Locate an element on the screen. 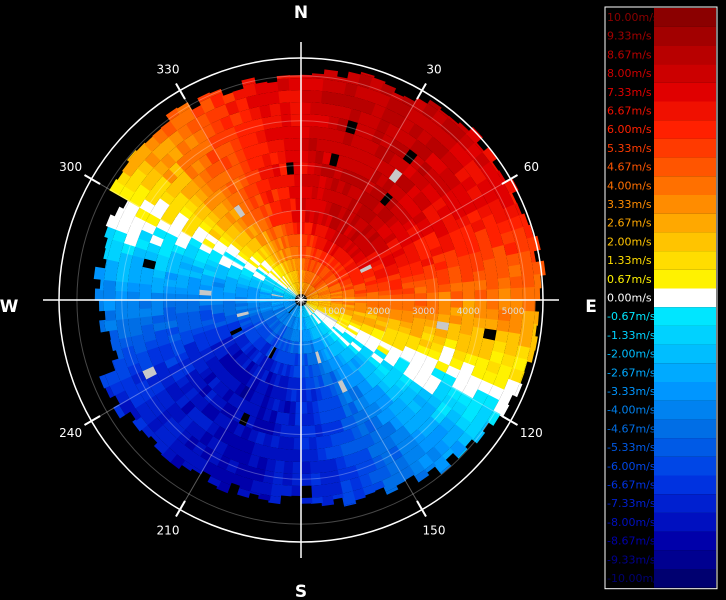 This screenshot has height=600, width=726. azimuth-spoke is located at coordinates (193, 362).